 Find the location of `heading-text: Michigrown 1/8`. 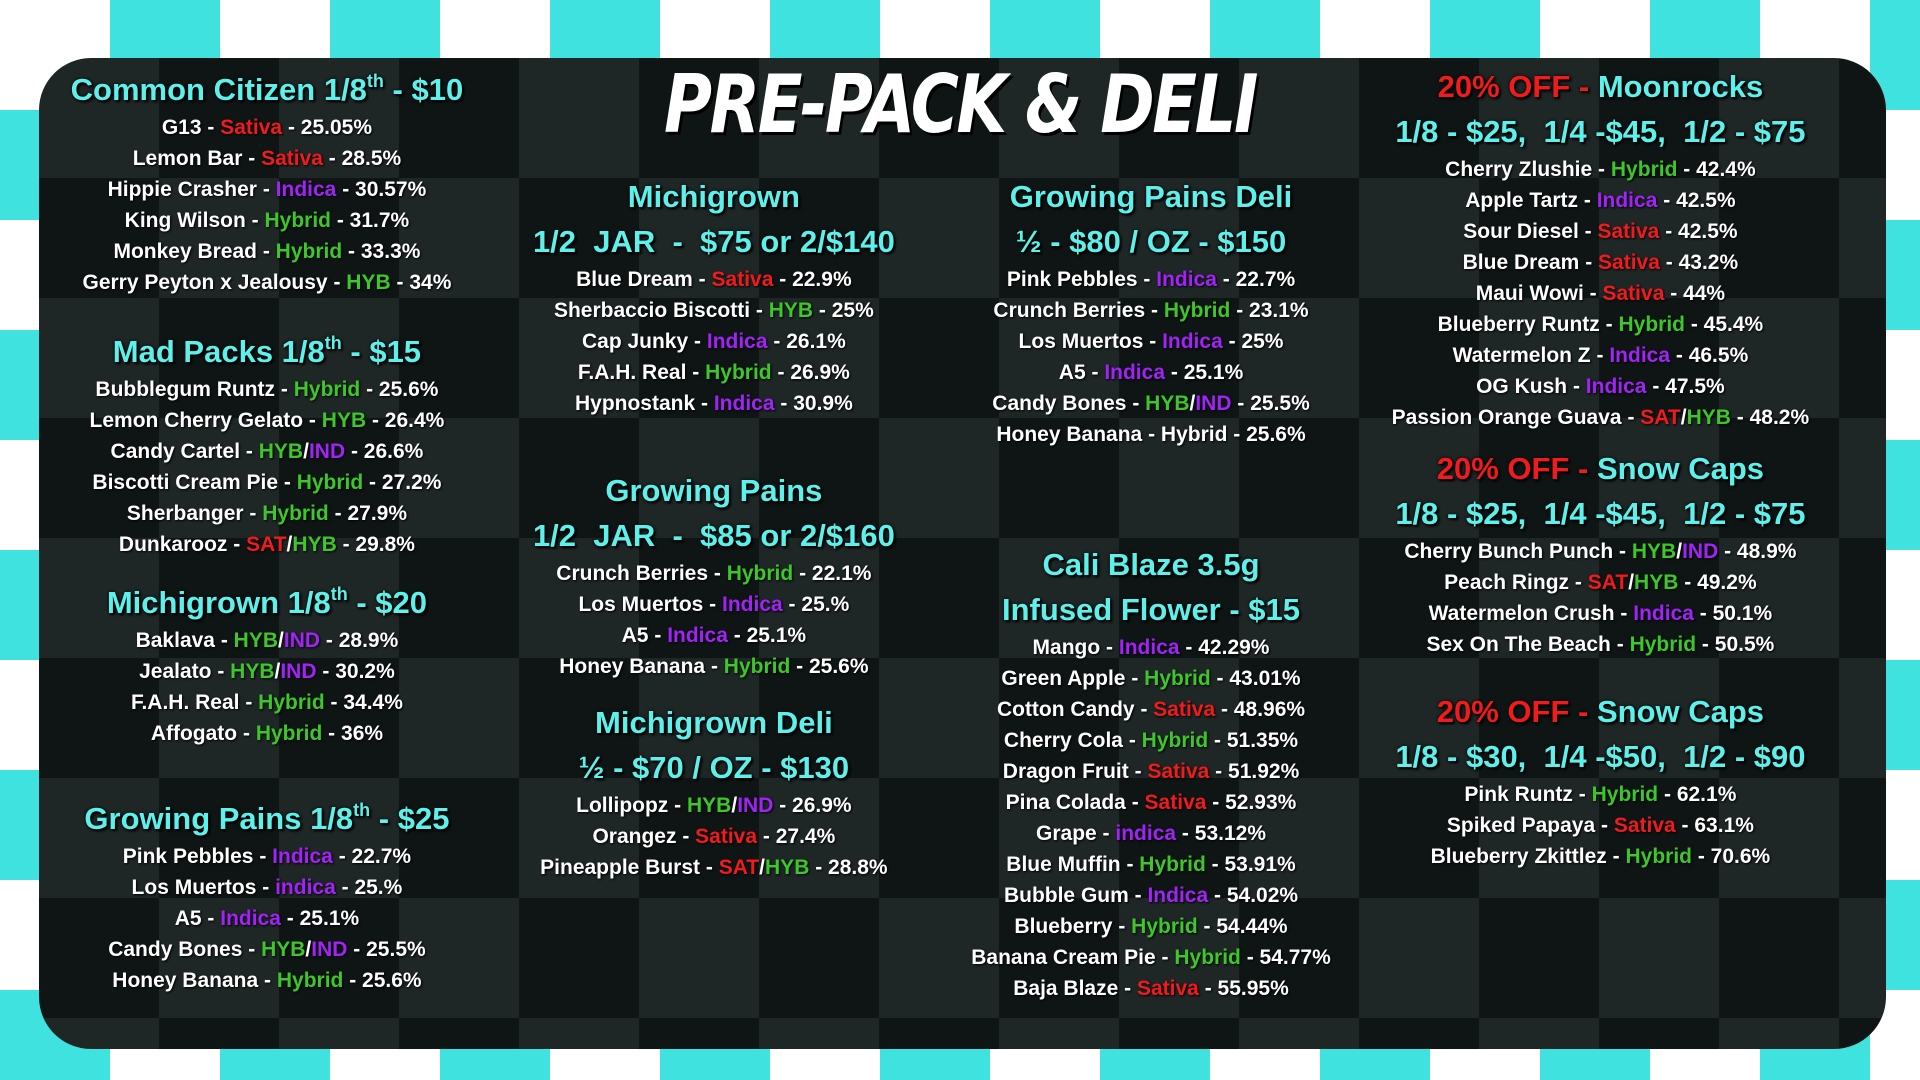

heading-text: Michigrown 1/8 is located at coordinates (218, 603).